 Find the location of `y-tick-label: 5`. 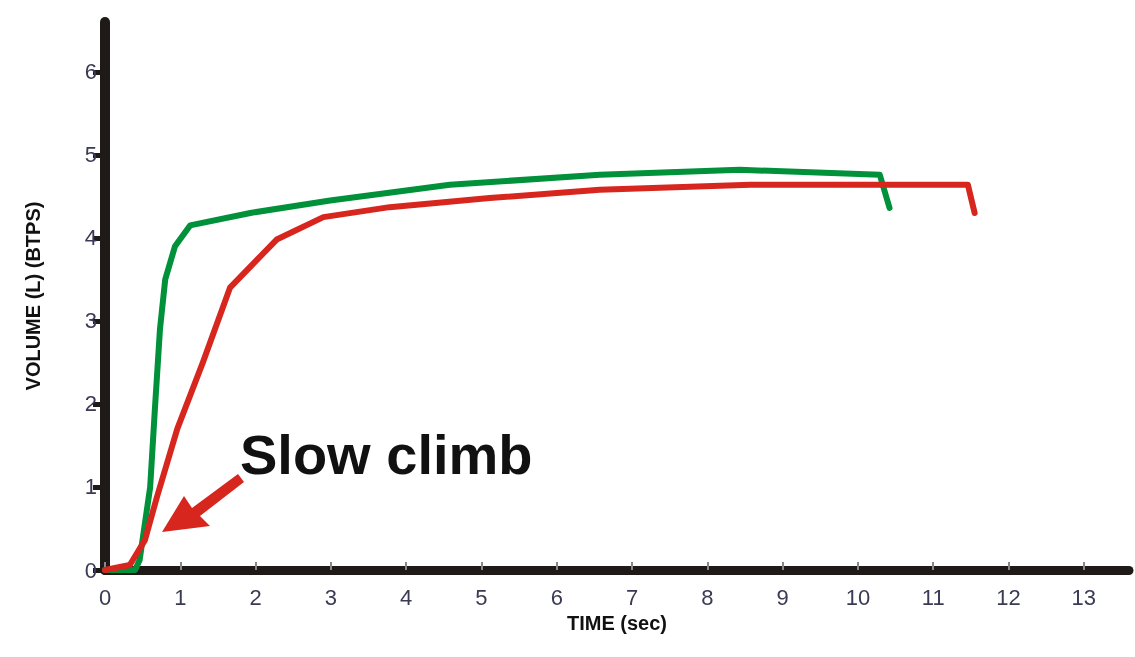

y-tick-label: 5 is located at coordinates (90, 155).